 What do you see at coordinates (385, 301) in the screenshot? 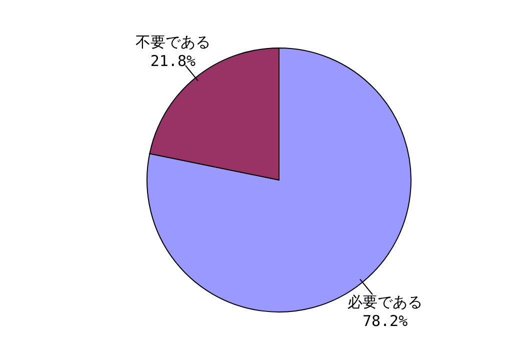
I see `slice-label: 必要である` at bounding box center [385, 301].